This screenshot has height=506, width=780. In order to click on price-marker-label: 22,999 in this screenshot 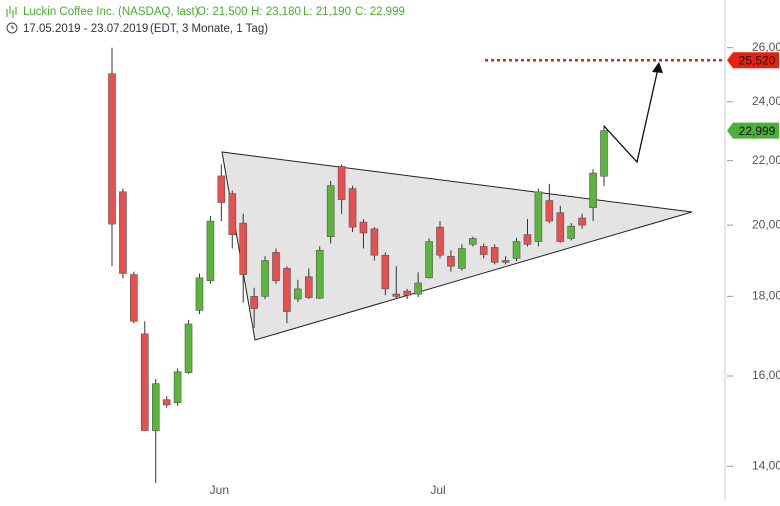, I will do `click(757, 131)`.